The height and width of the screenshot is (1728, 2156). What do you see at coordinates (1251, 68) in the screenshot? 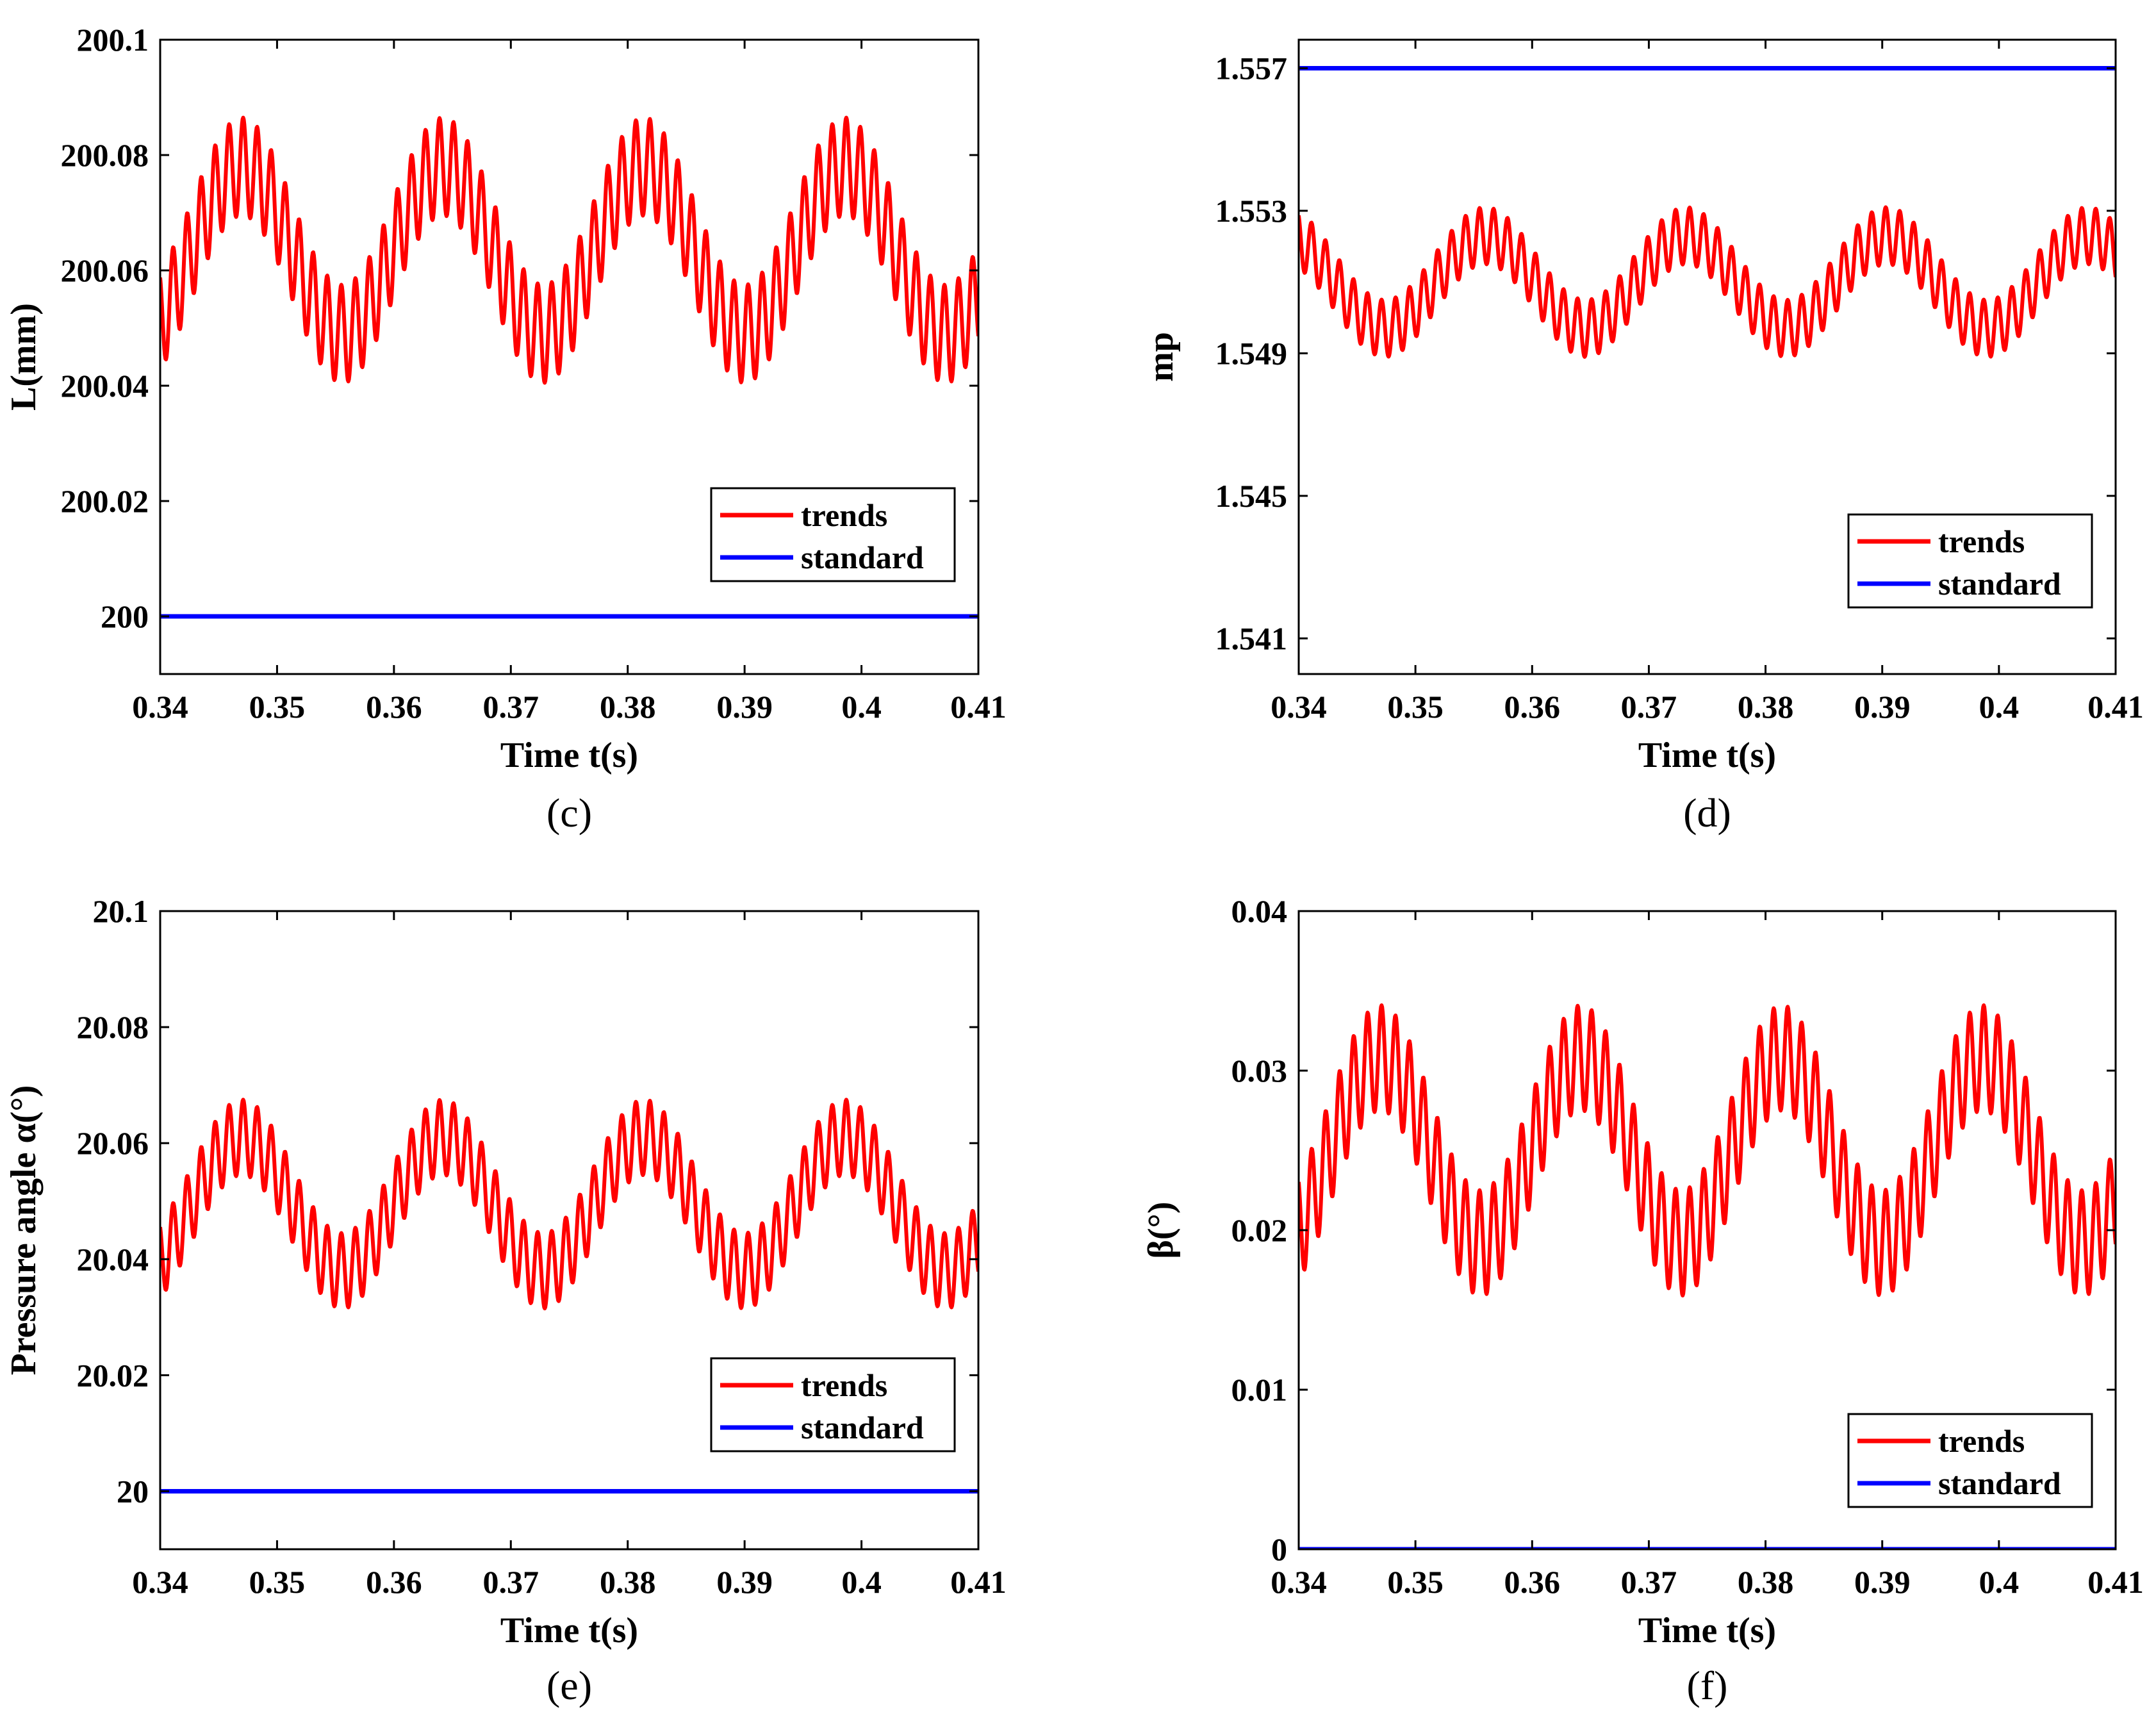
I see `y-tick-label: 1.557` at bounding box center [1251, 68].